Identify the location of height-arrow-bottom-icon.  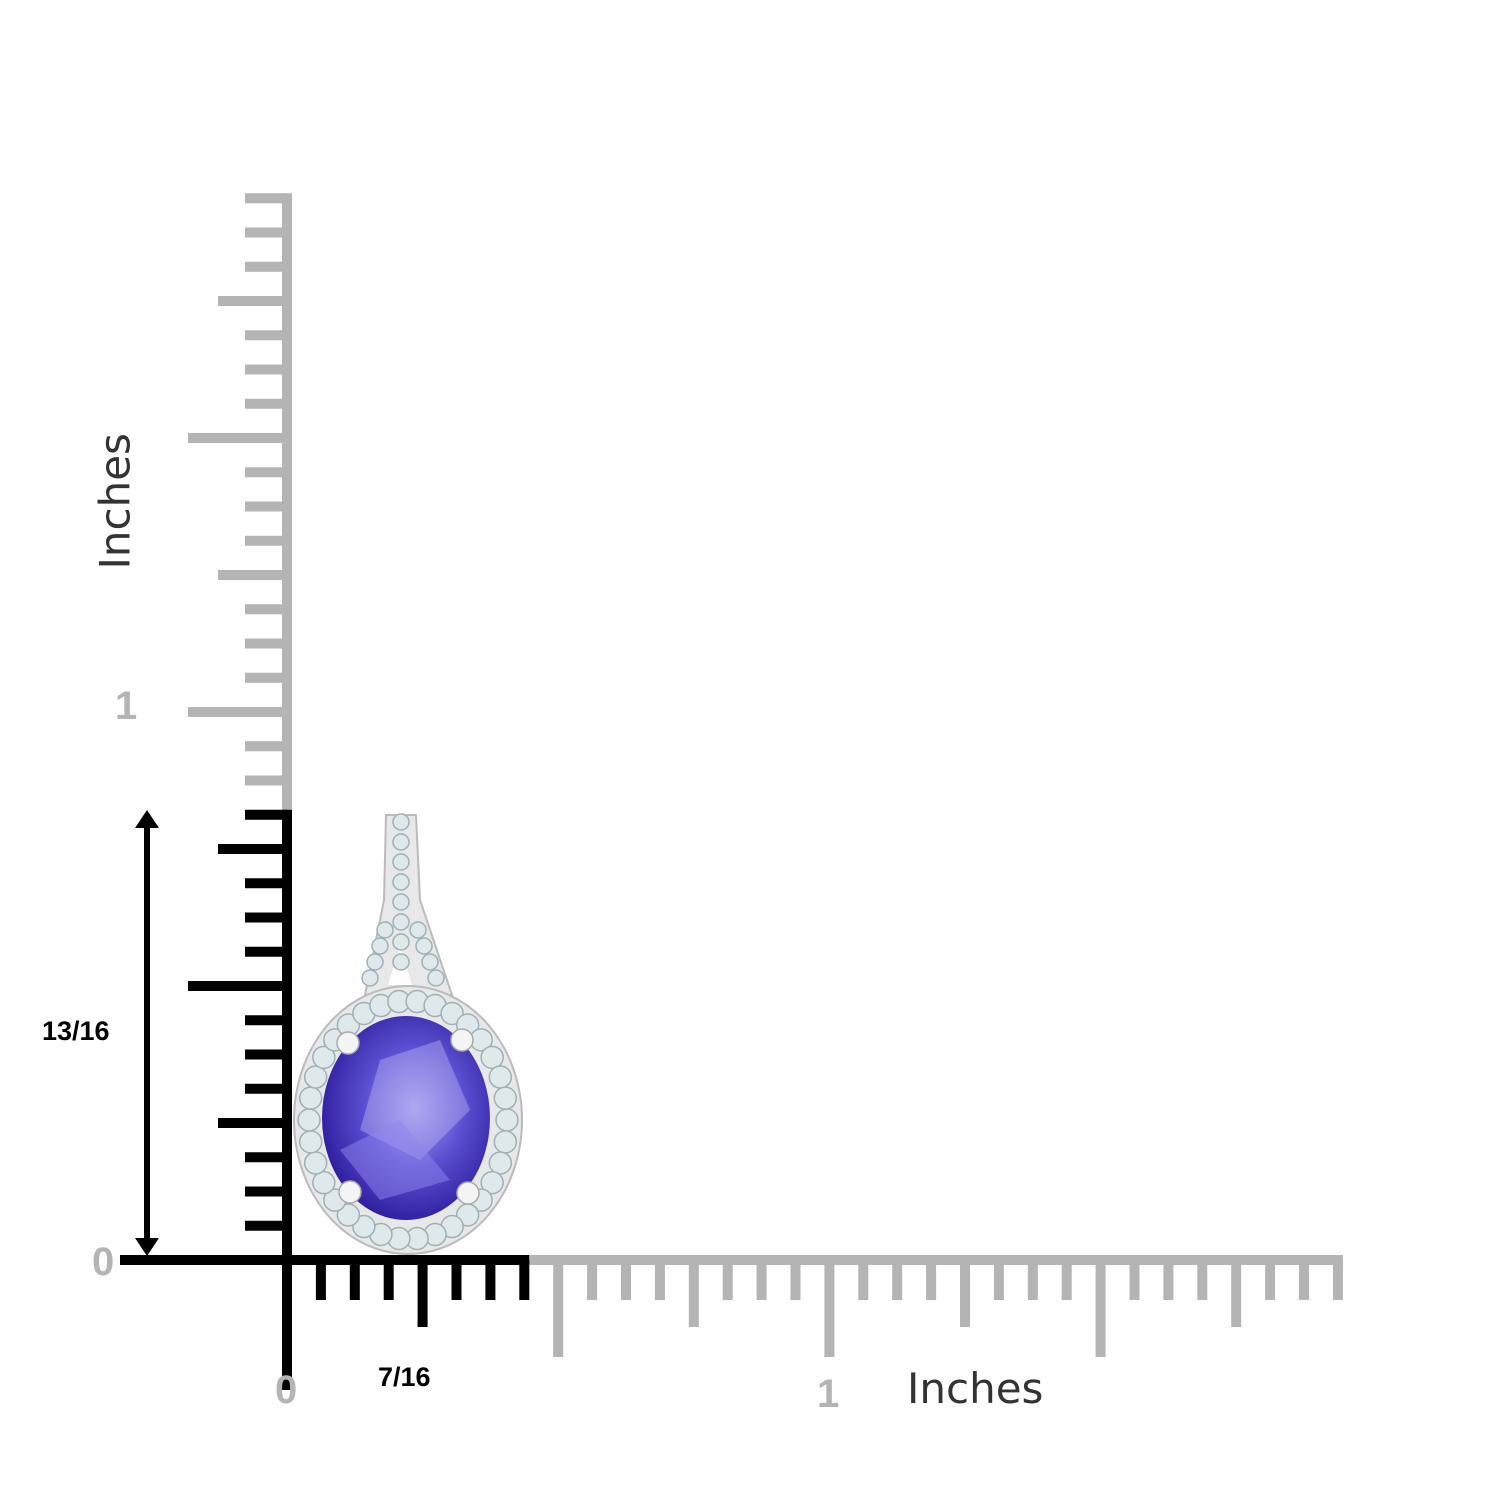
(147, 1247).